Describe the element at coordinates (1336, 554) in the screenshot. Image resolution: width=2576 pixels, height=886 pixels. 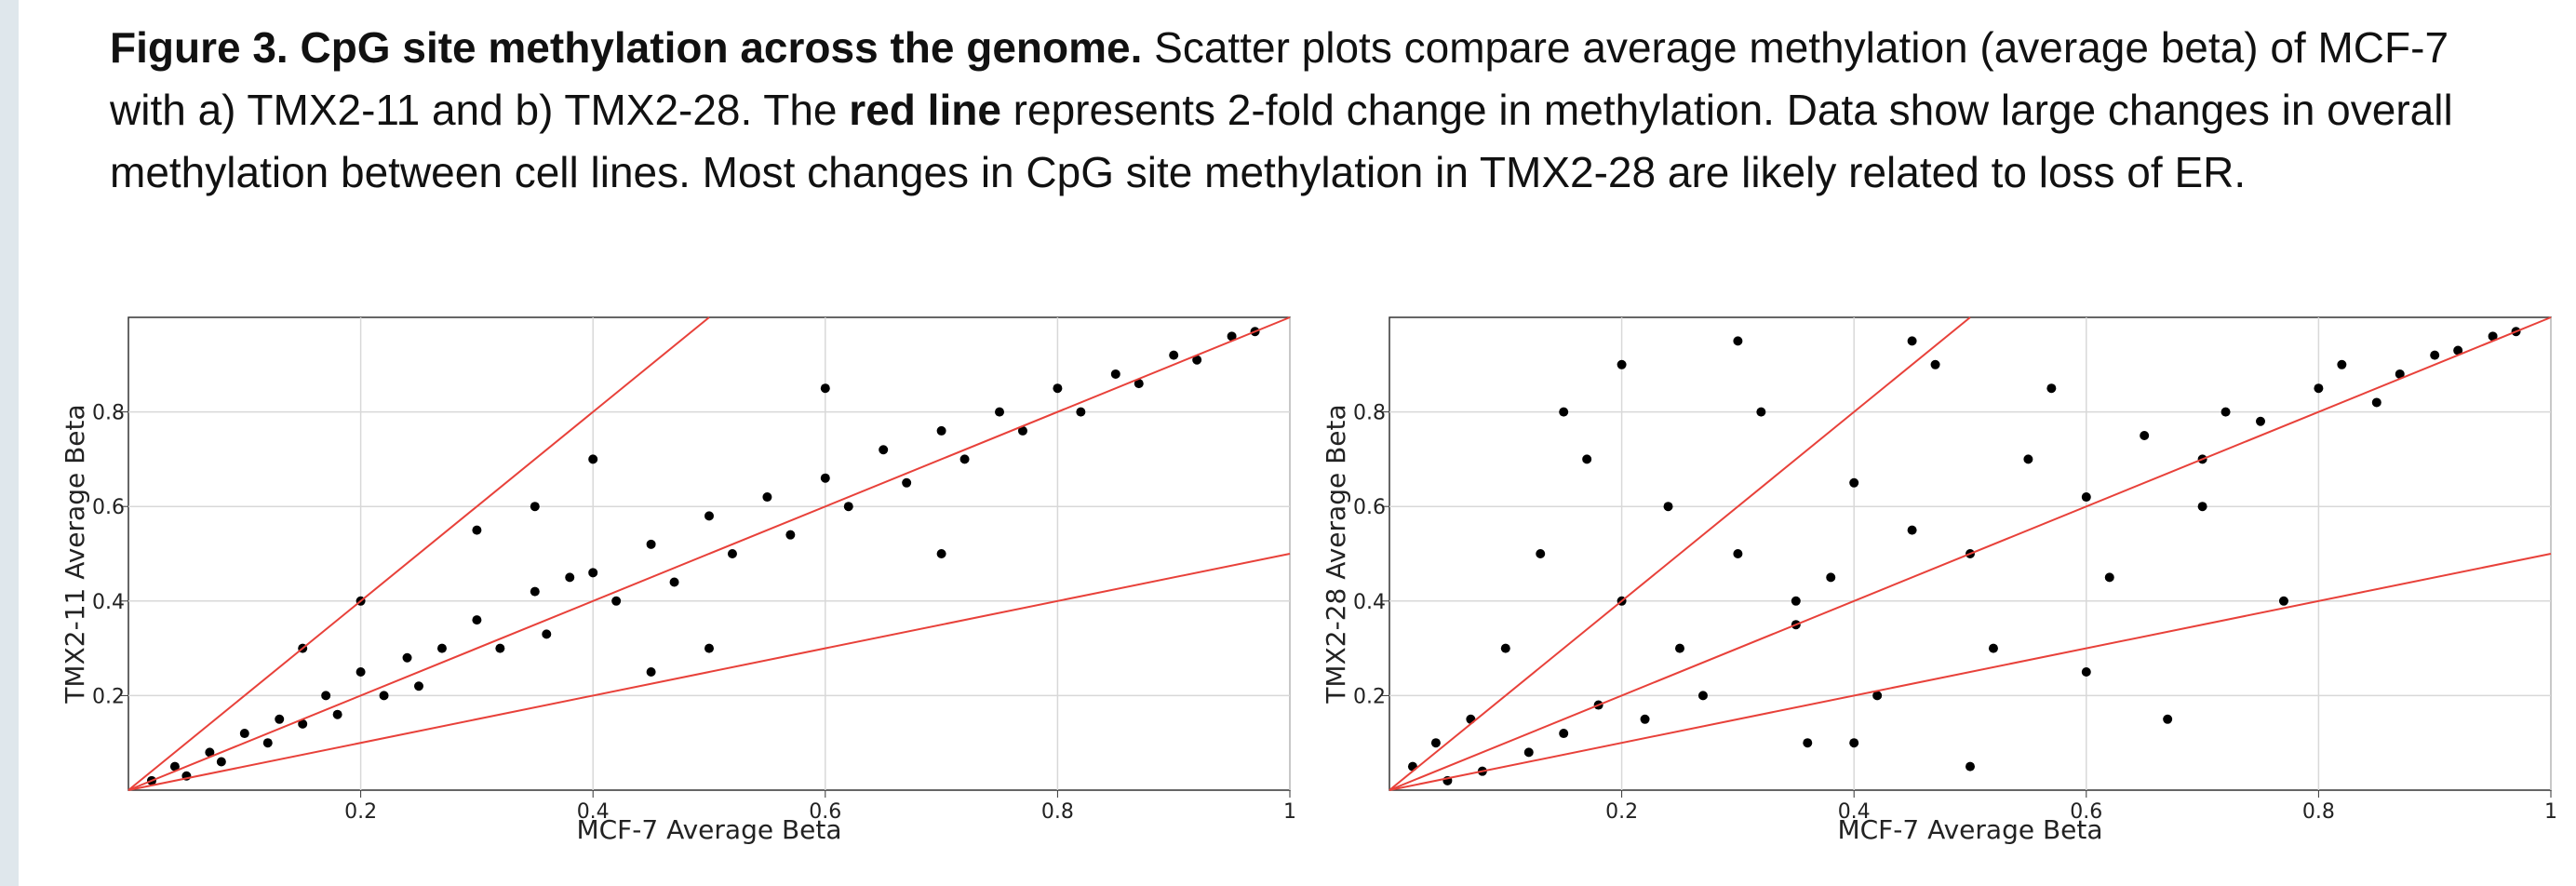
I see `y-axis-title: TMX2-28 Average Beta` at that location.